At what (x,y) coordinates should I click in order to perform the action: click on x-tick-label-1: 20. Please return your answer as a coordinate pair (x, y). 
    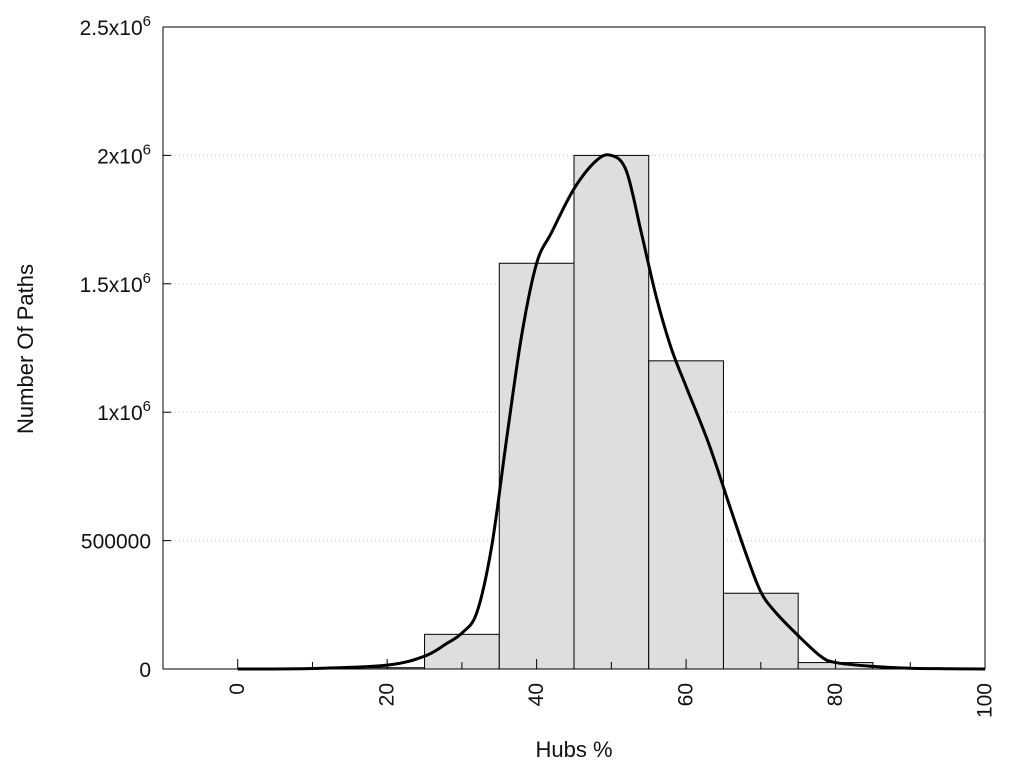
    Looking at the image, I should click on (387, 694).